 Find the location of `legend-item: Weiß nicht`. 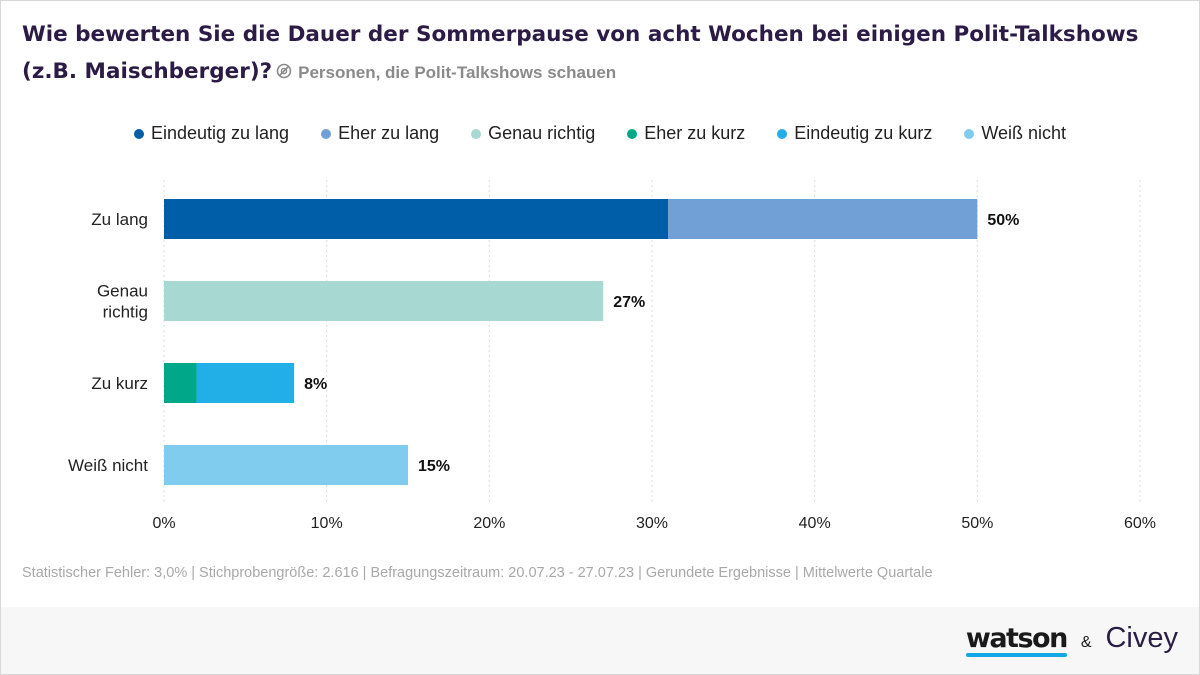

legend-item: Weiß nicht is located at coordinates (1015, 133).